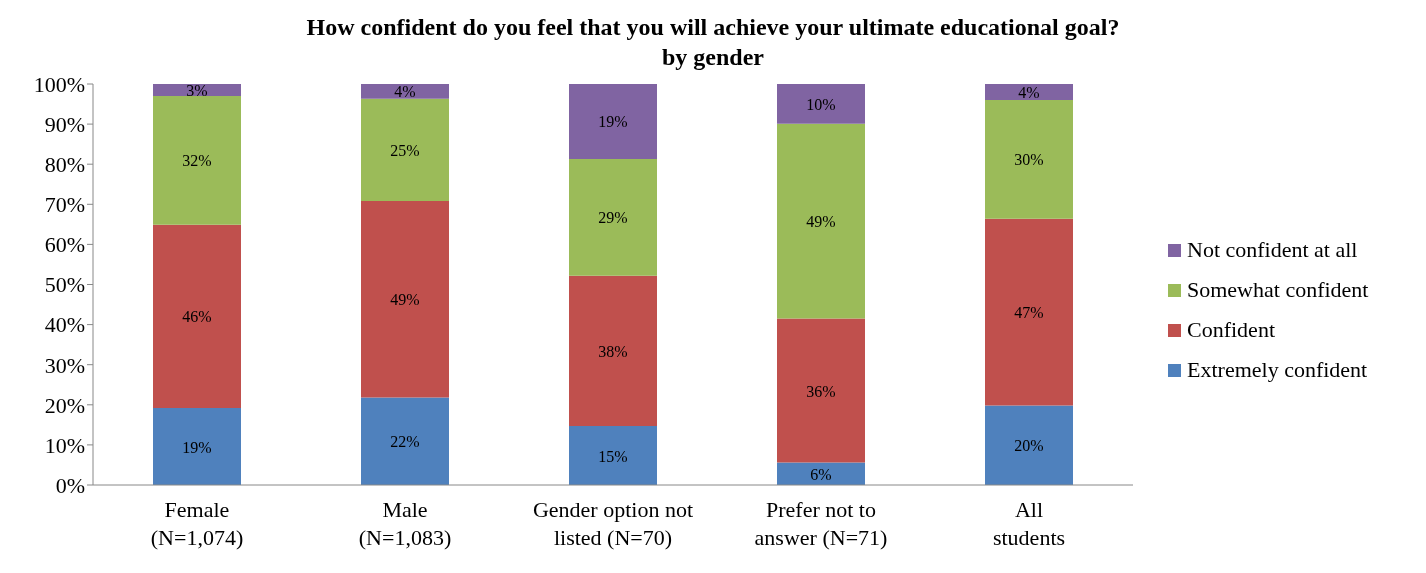 The width and height of the screenshot is (1426, 573). I want to click on data-label: 30%, so click(1029, 160).